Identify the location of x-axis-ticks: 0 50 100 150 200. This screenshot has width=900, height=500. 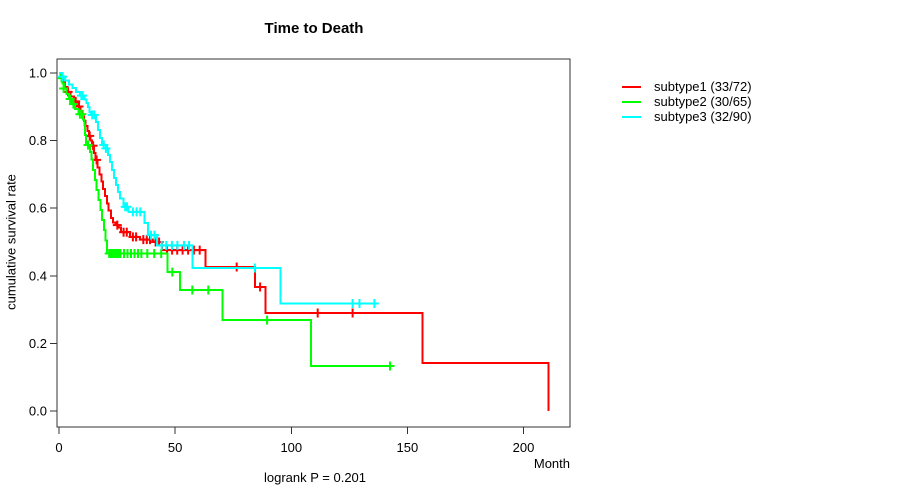
(294, 441).